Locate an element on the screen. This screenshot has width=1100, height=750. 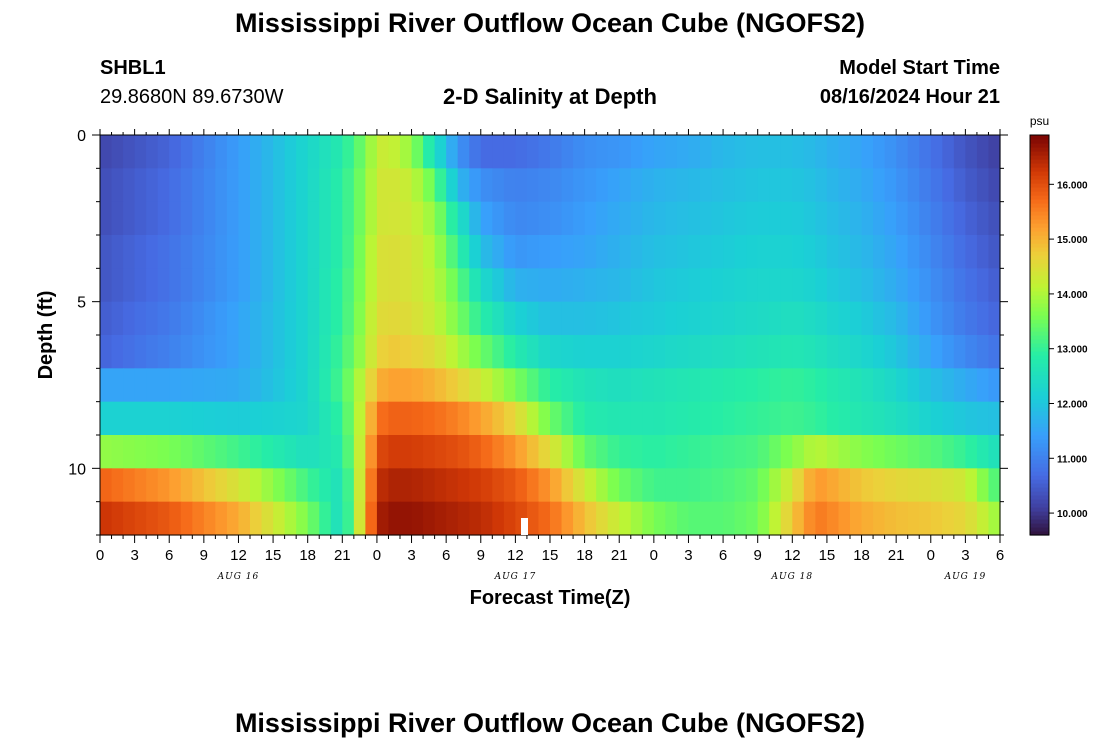
x-date-label: AUG 19 is located at coordinates (965, 577).